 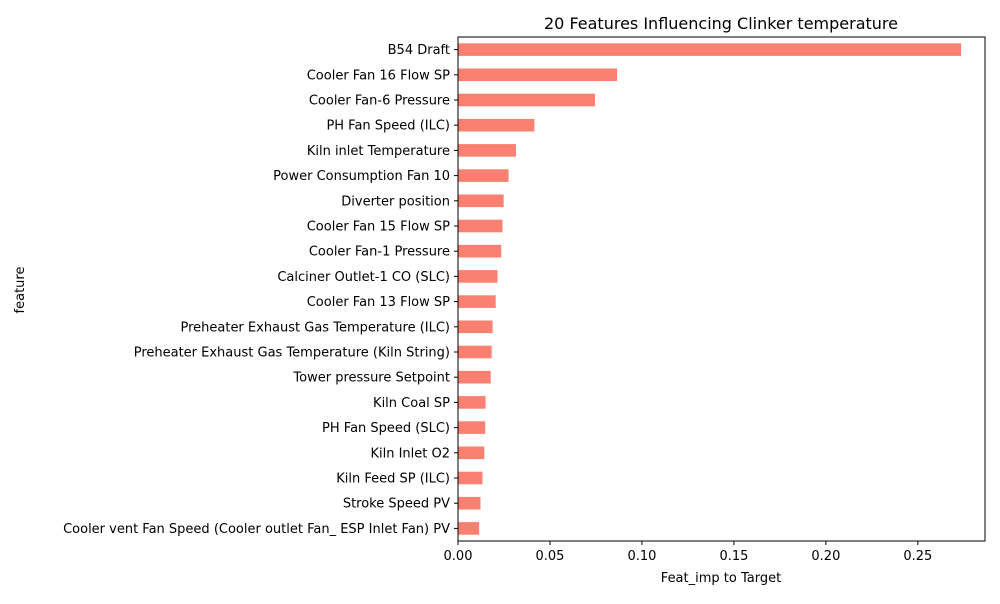 What do you see at coordinates (378, 151) in the screenshot?
I see `y-tick-label: Kiln inlet Temperature` at bounding box center [378, 151].